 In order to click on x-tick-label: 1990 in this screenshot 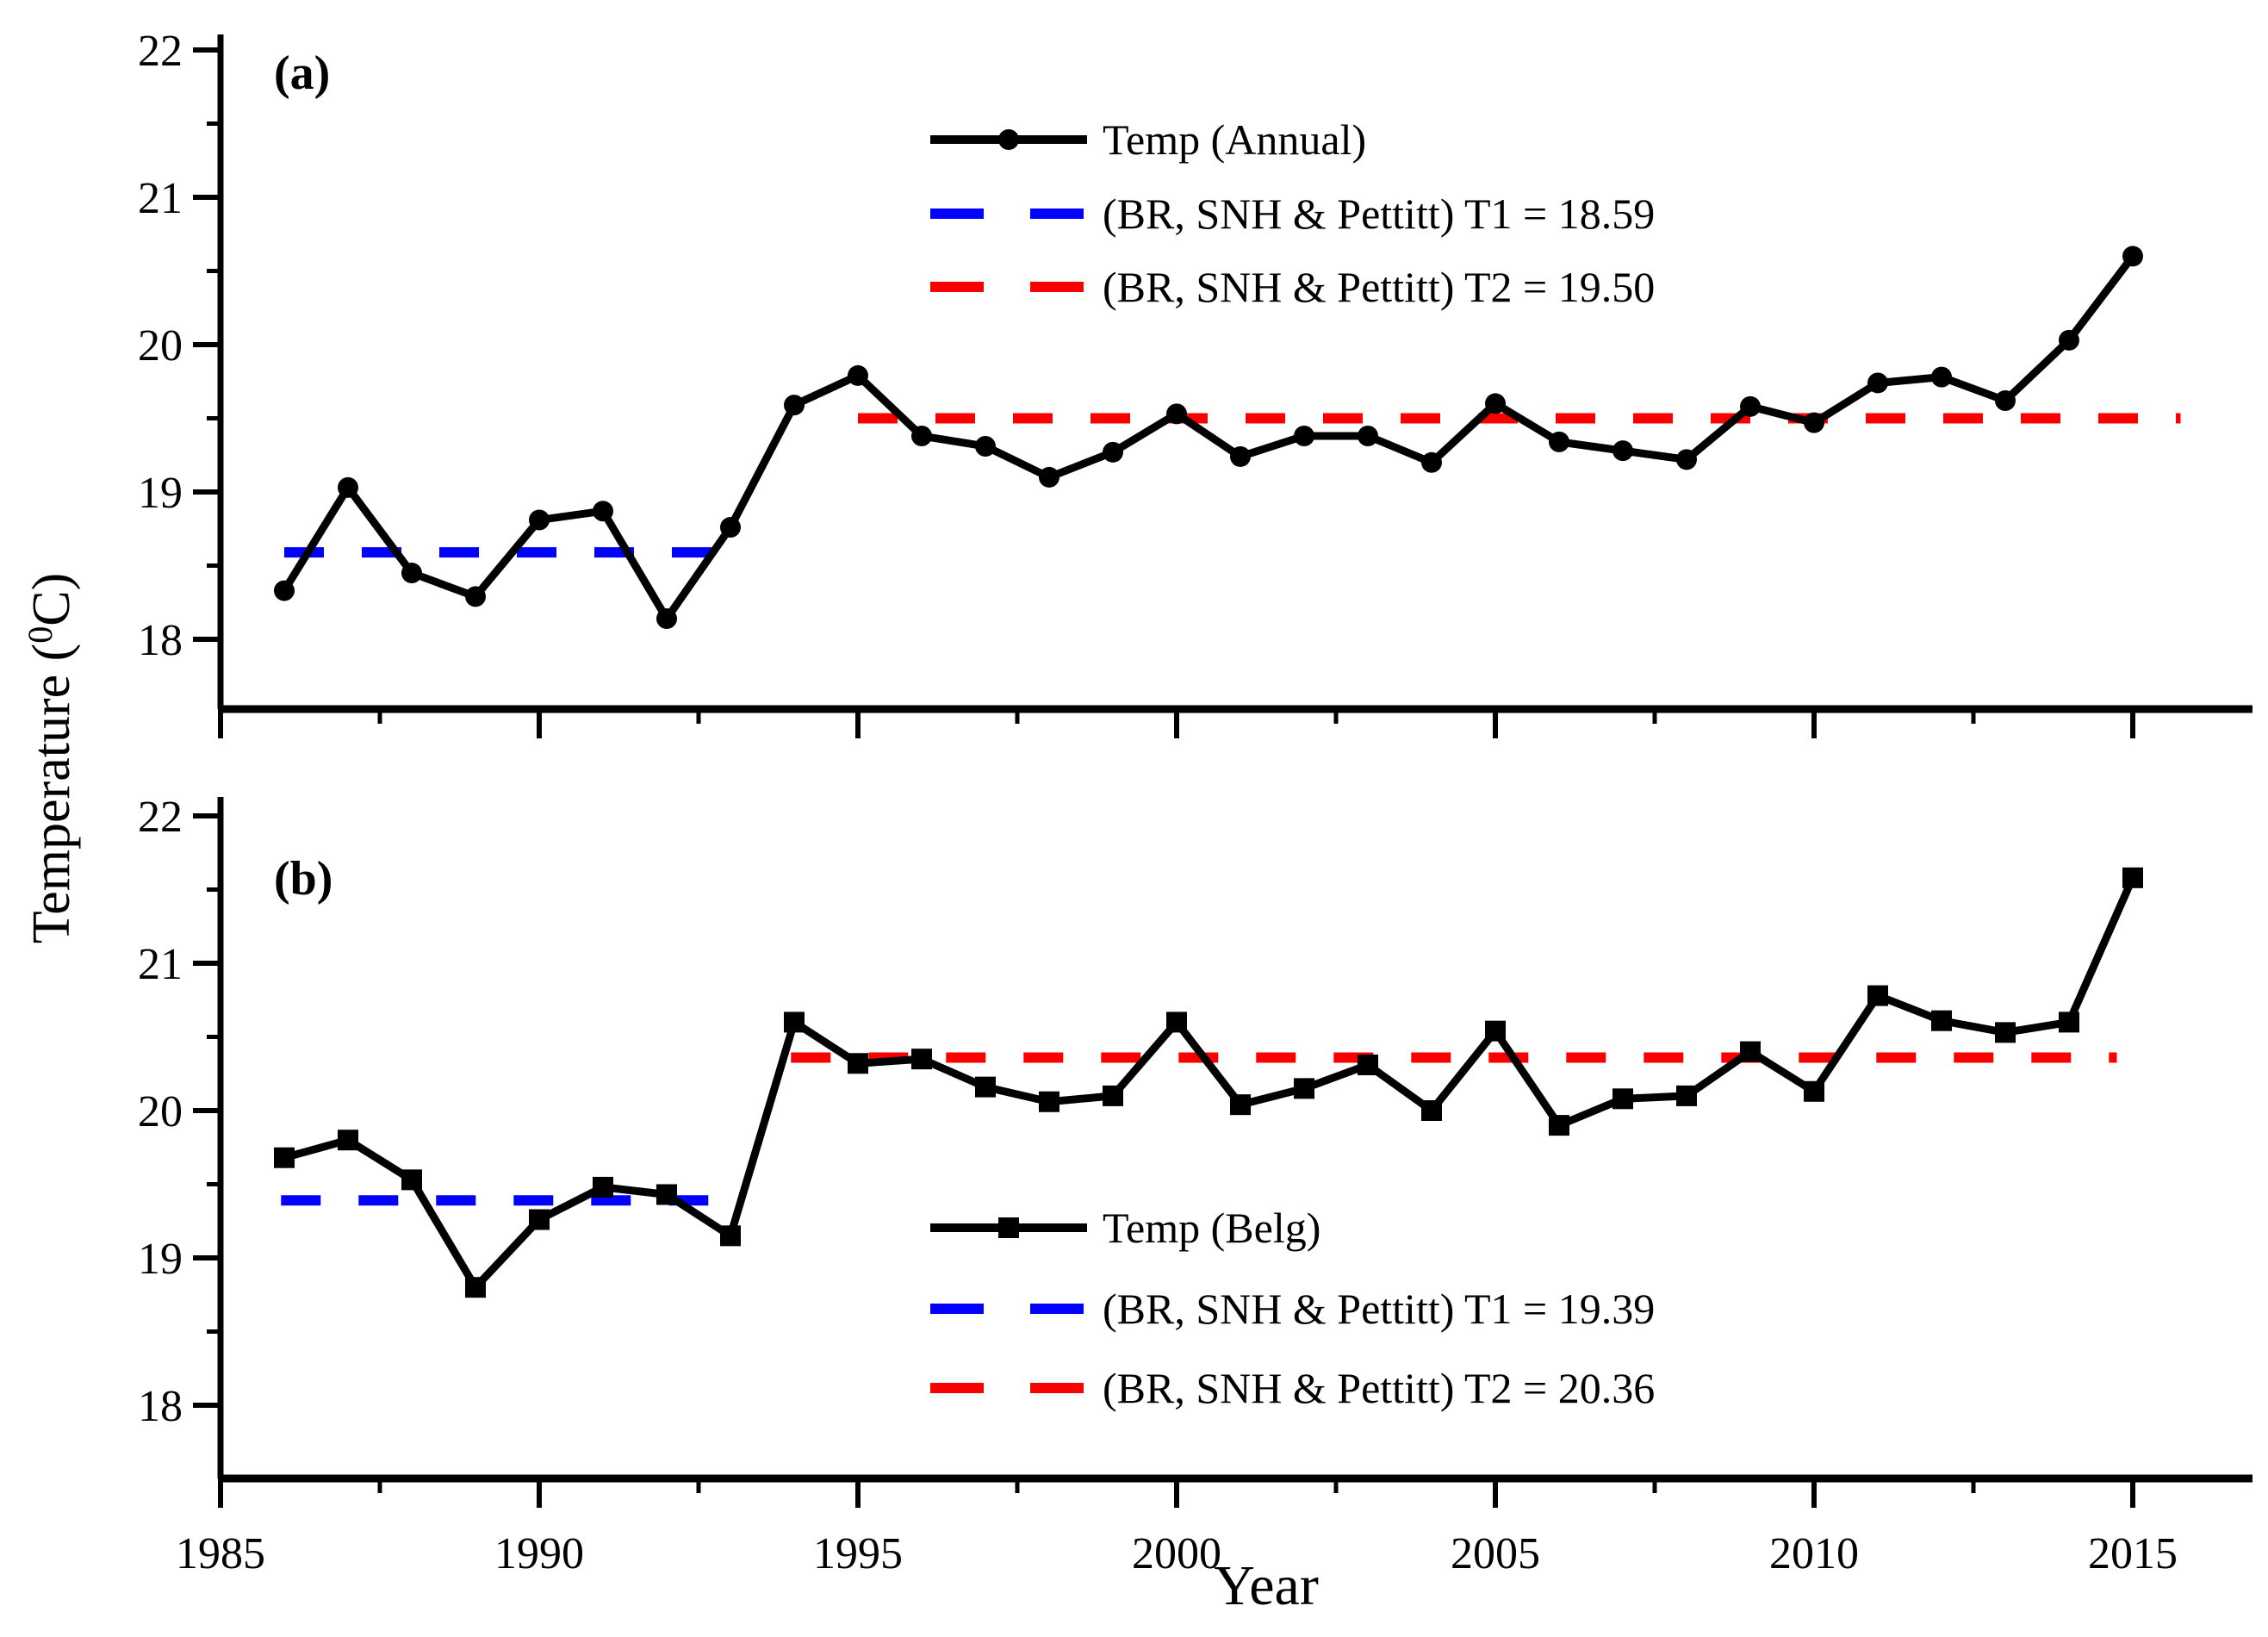, I will do `click(539, 1553)`.